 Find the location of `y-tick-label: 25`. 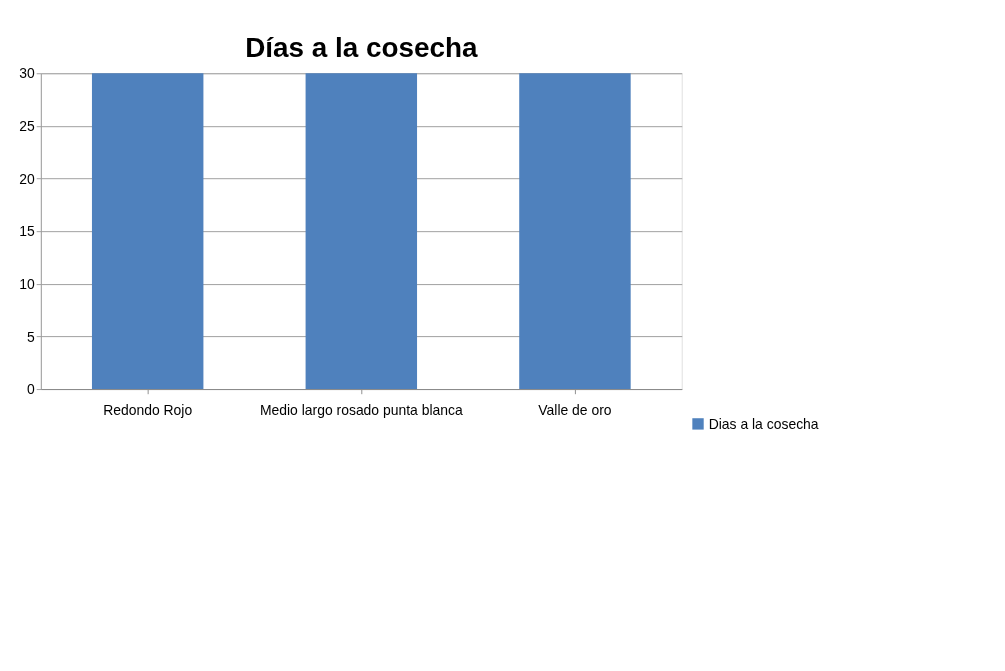

y-tick-label: 25 is located at coordinates (27, 126).